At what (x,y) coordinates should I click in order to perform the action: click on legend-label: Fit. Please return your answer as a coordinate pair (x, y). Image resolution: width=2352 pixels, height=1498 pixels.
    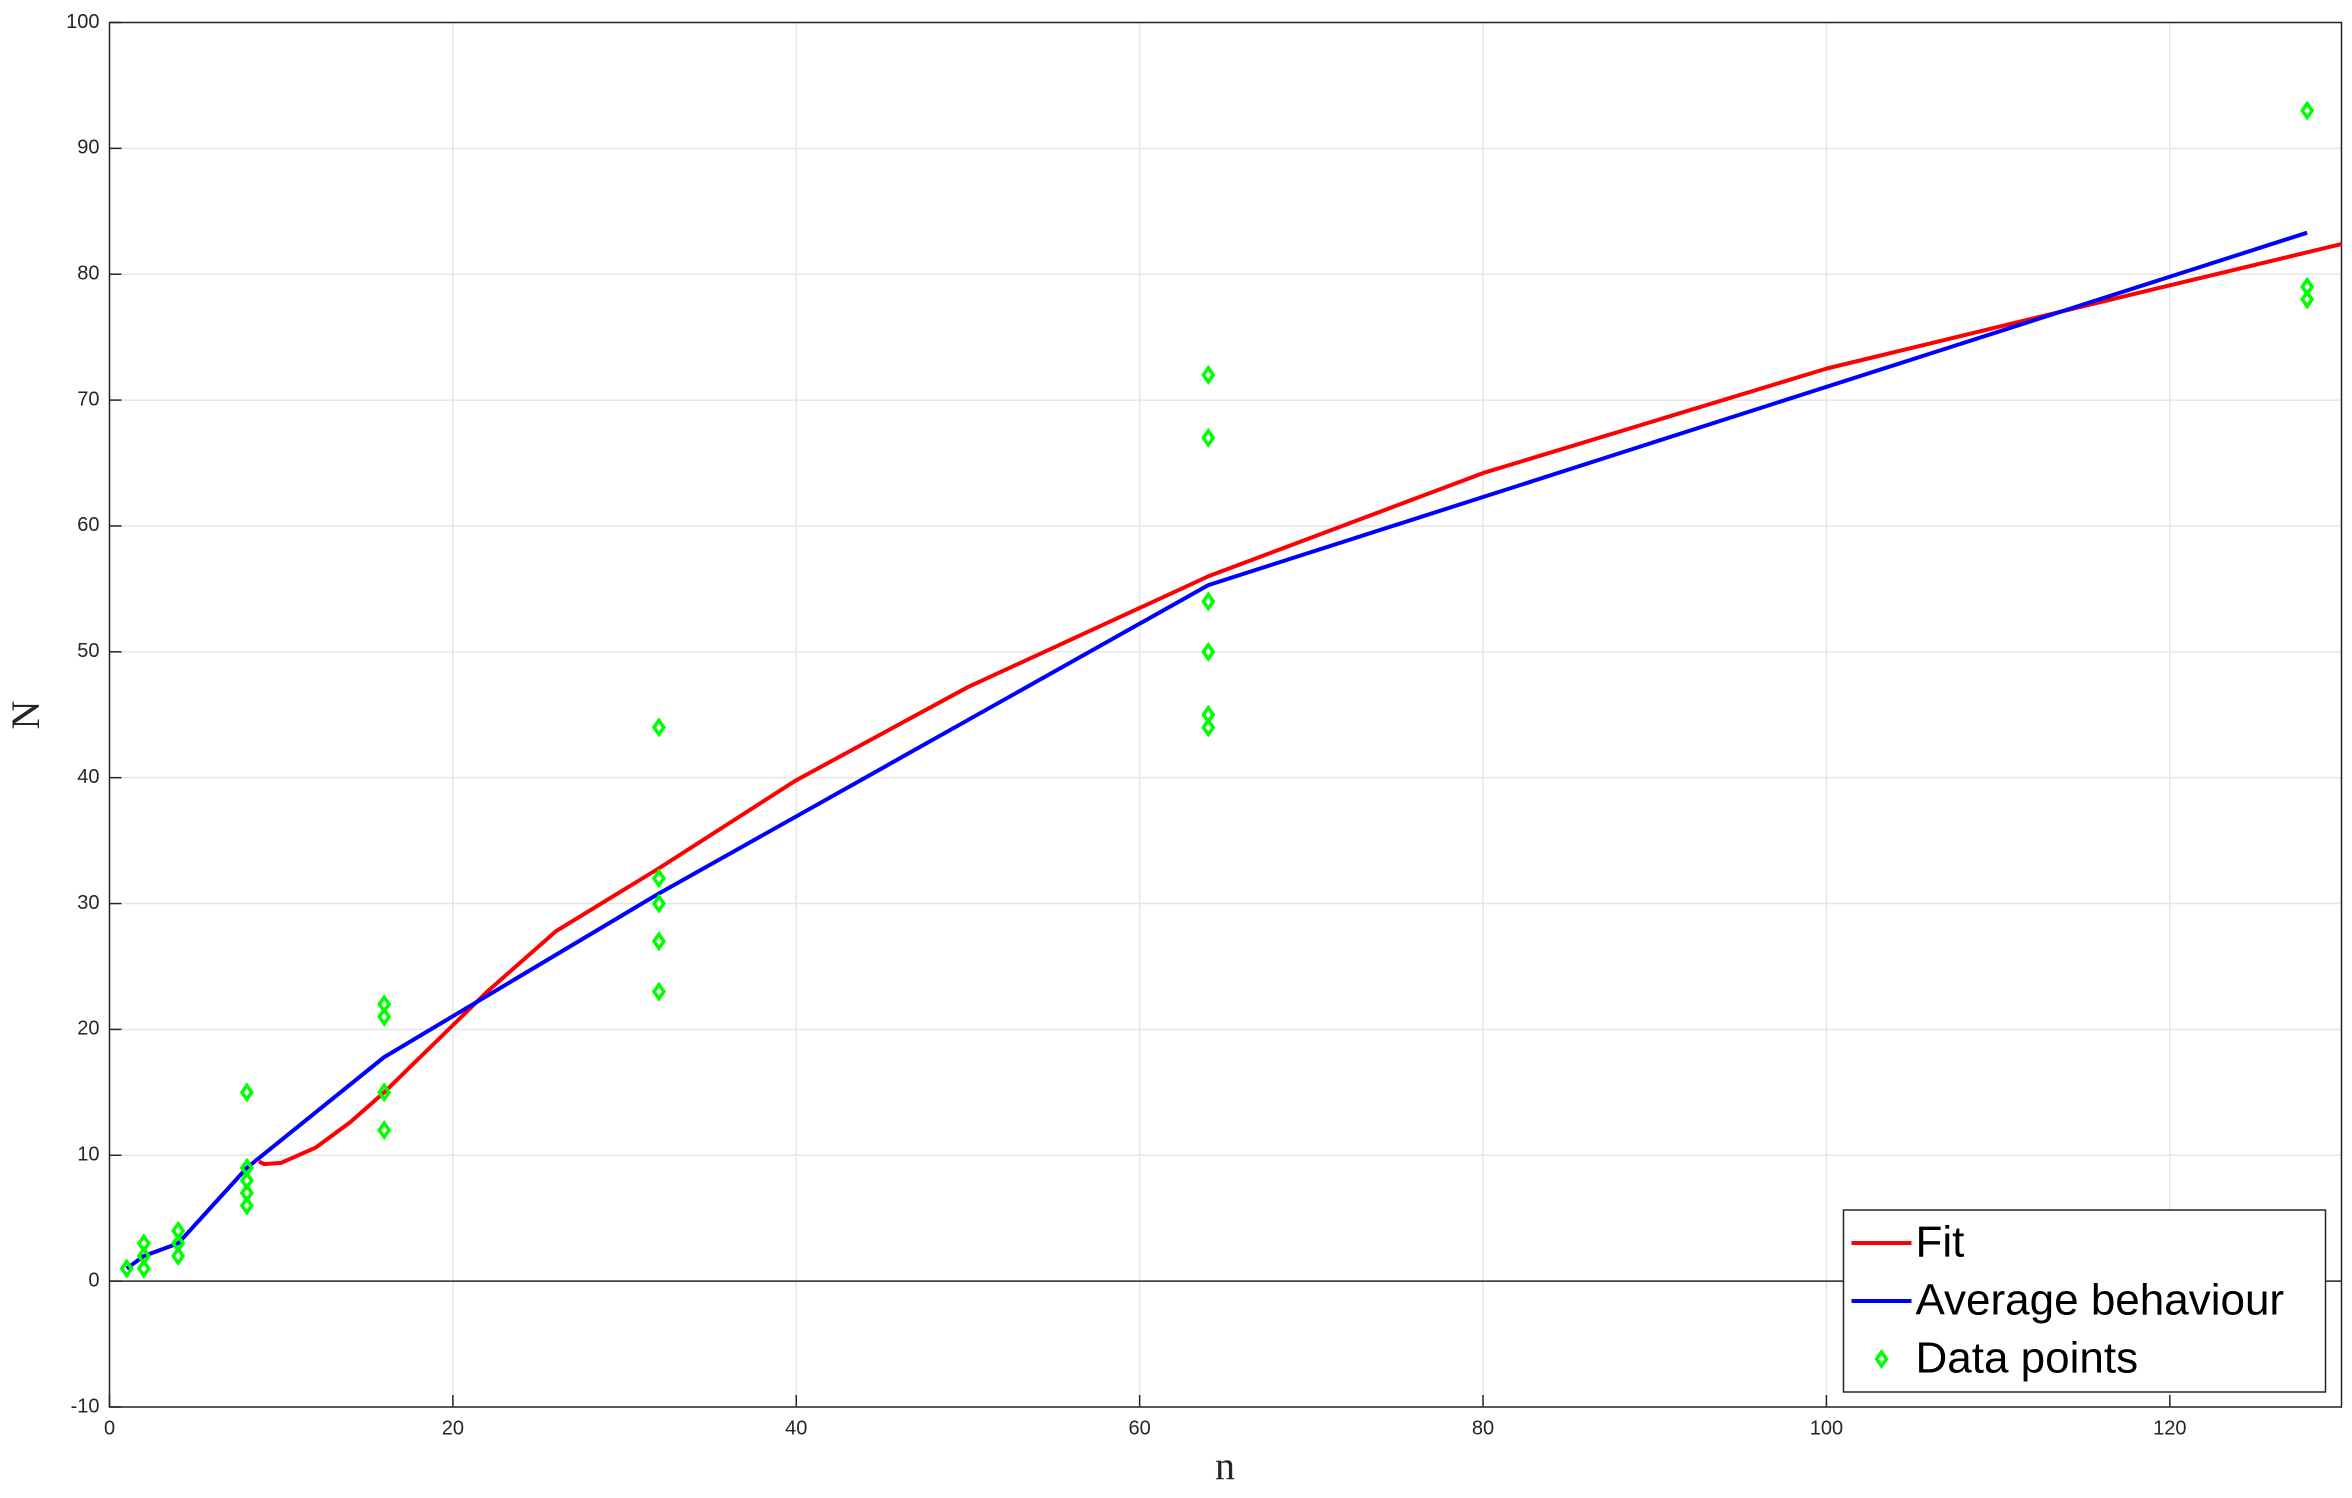
    Looking at the image, I should click on (1940, 1242).